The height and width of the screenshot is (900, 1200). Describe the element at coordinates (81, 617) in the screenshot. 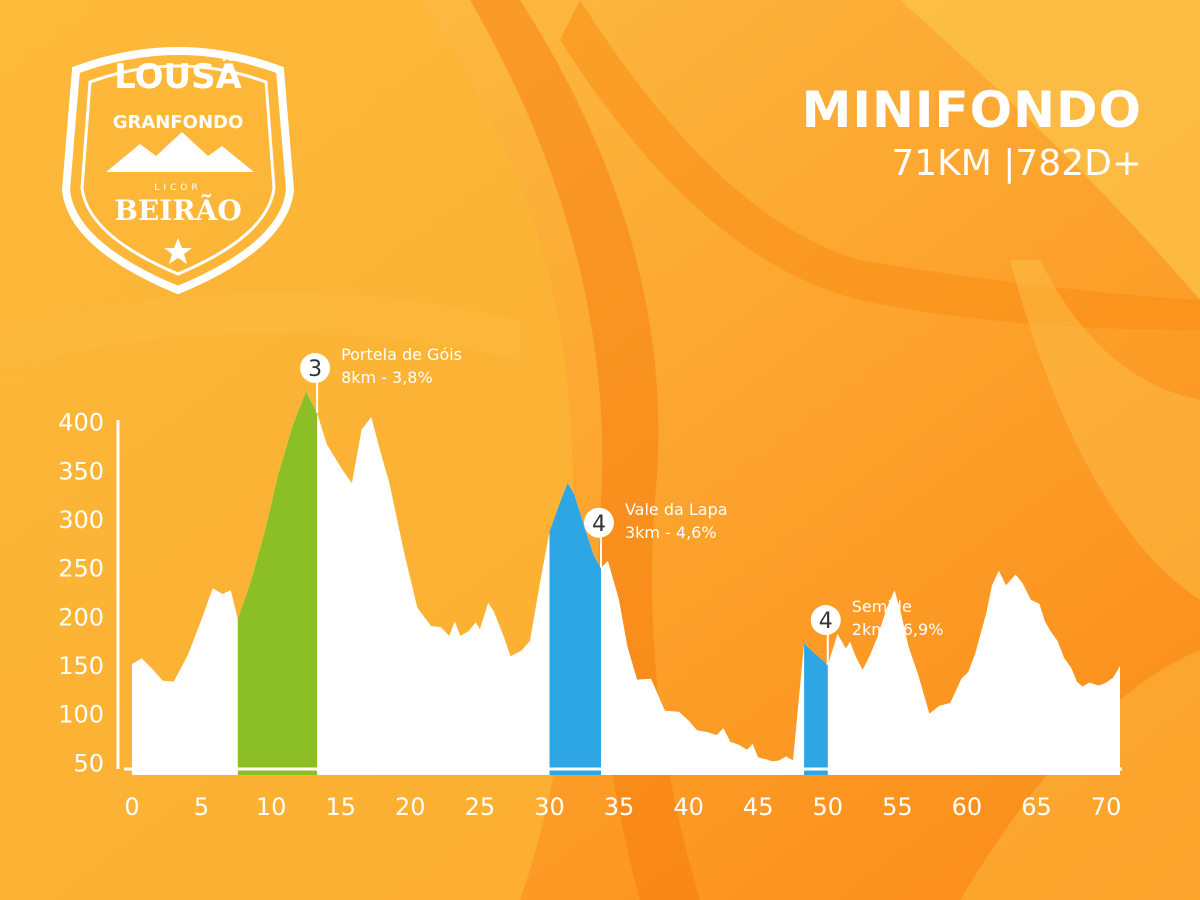

I see `y-tick-label: 200` at that location.